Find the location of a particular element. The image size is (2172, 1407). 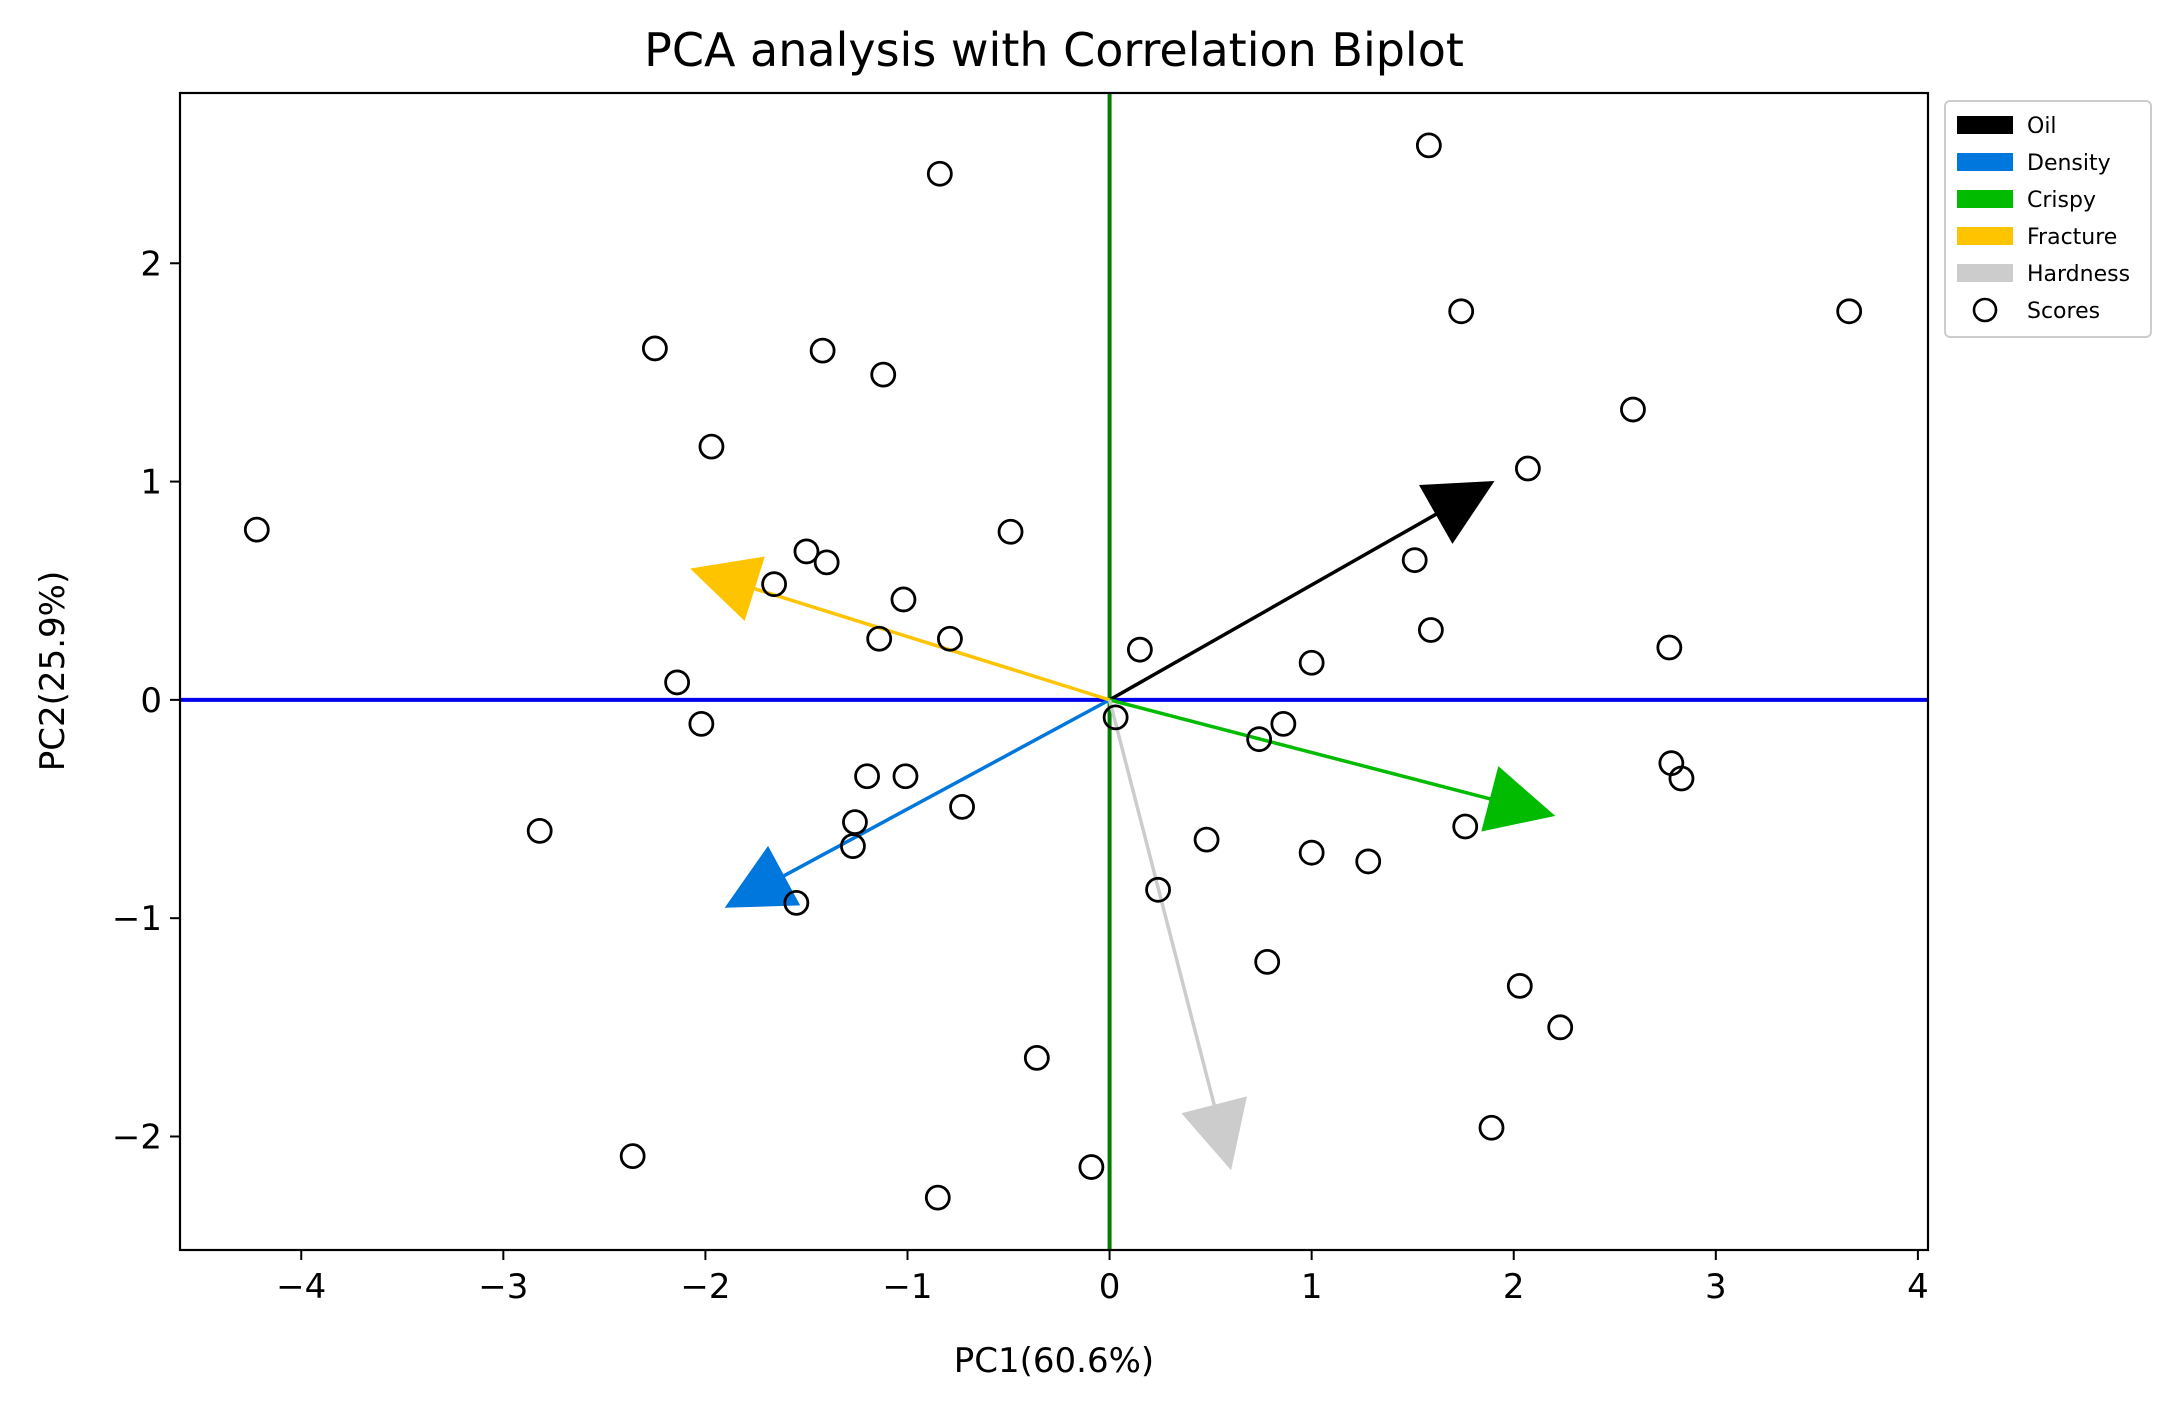

legend-label: Fracture is located at coordinates (2072, 237).